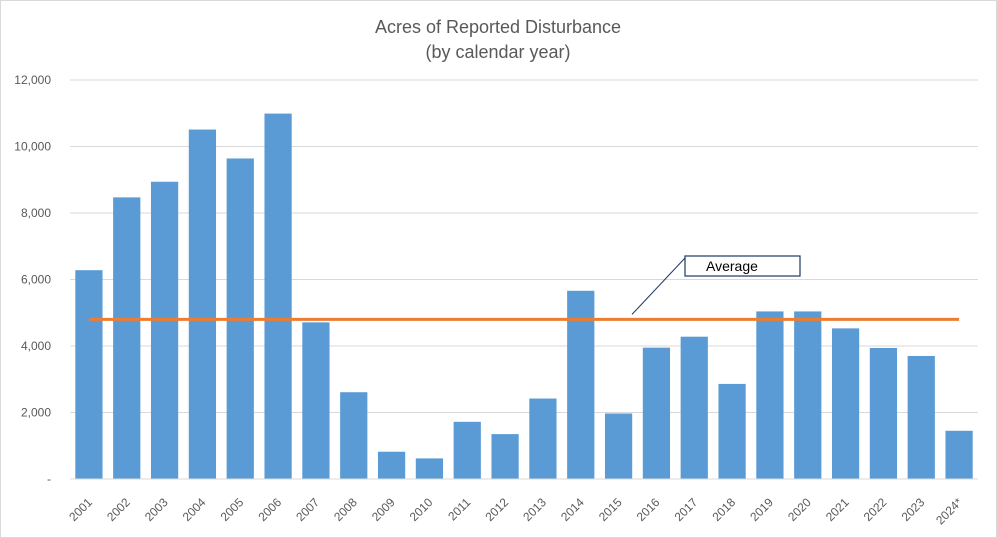 The height and width of the screenshot is (538, 997). Describe the element at coordinates (658, 286) in the screenshot. I see `average-callout-leader` at that location.